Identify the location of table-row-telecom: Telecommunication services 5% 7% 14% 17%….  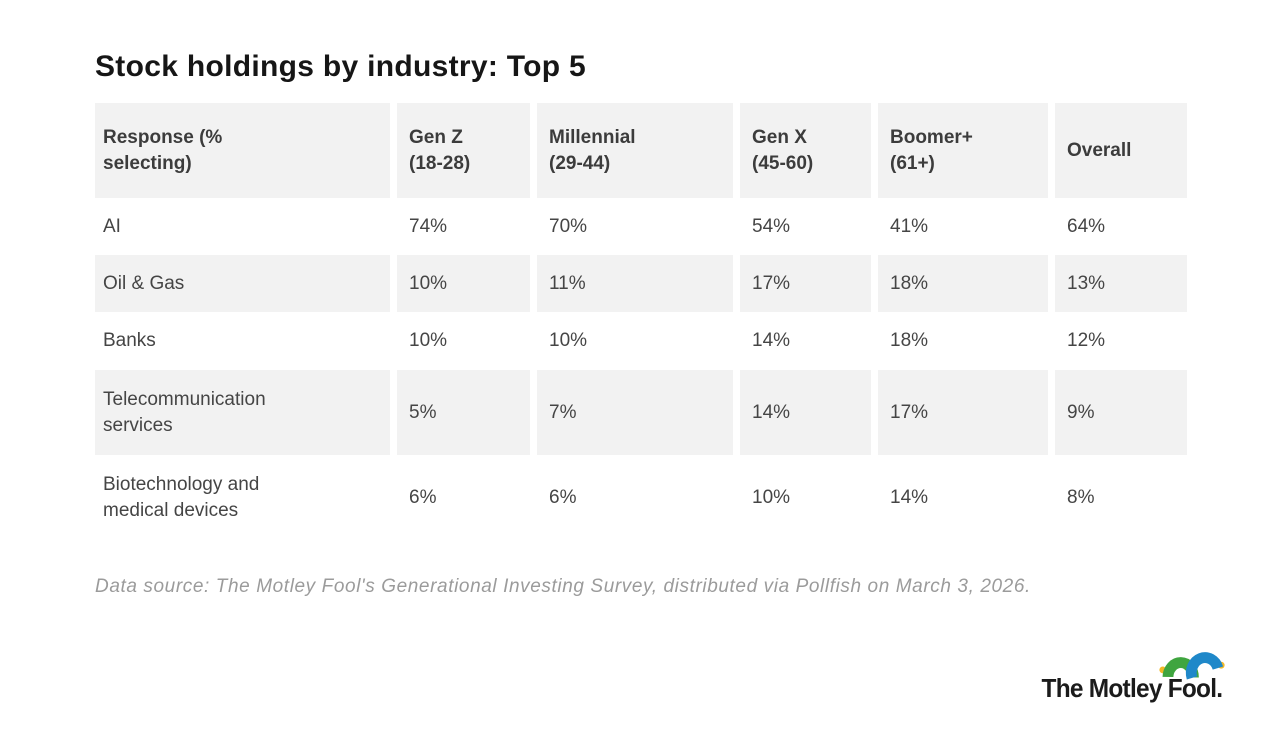
(641, 412).